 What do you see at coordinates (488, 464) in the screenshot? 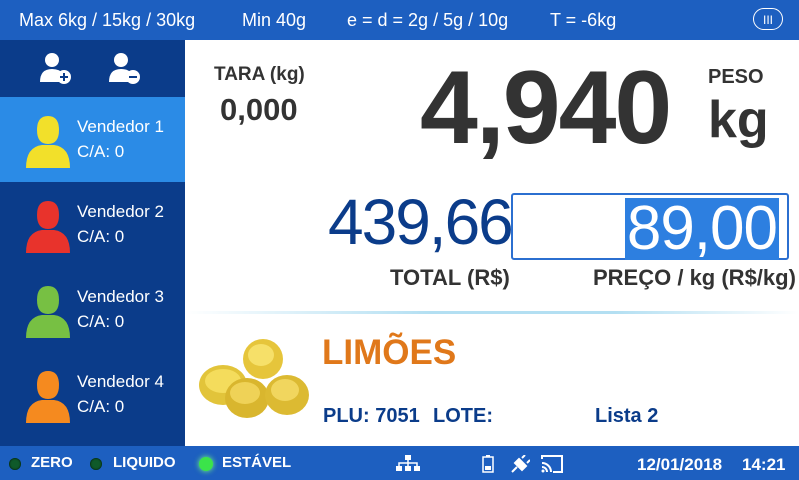
I see `battery-icon` at bounding box center [488, 464].